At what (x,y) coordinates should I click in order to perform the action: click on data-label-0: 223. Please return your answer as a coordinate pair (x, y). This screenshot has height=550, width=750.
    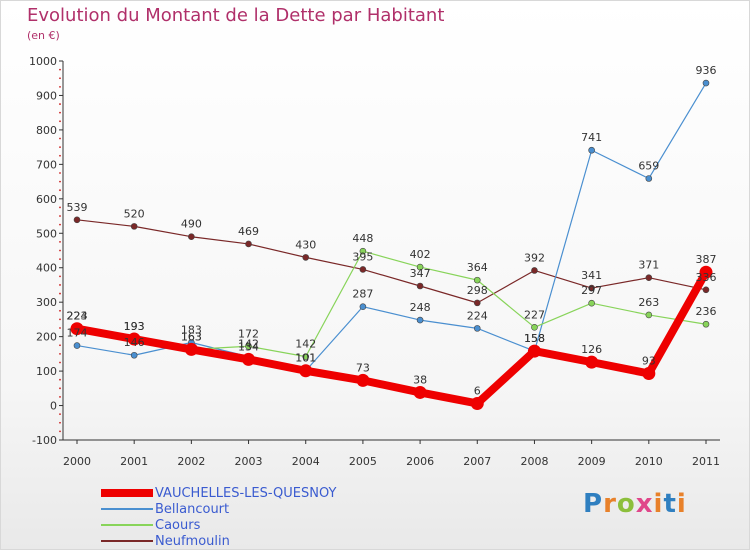
    Looking at the image, I should click on (77, 316).